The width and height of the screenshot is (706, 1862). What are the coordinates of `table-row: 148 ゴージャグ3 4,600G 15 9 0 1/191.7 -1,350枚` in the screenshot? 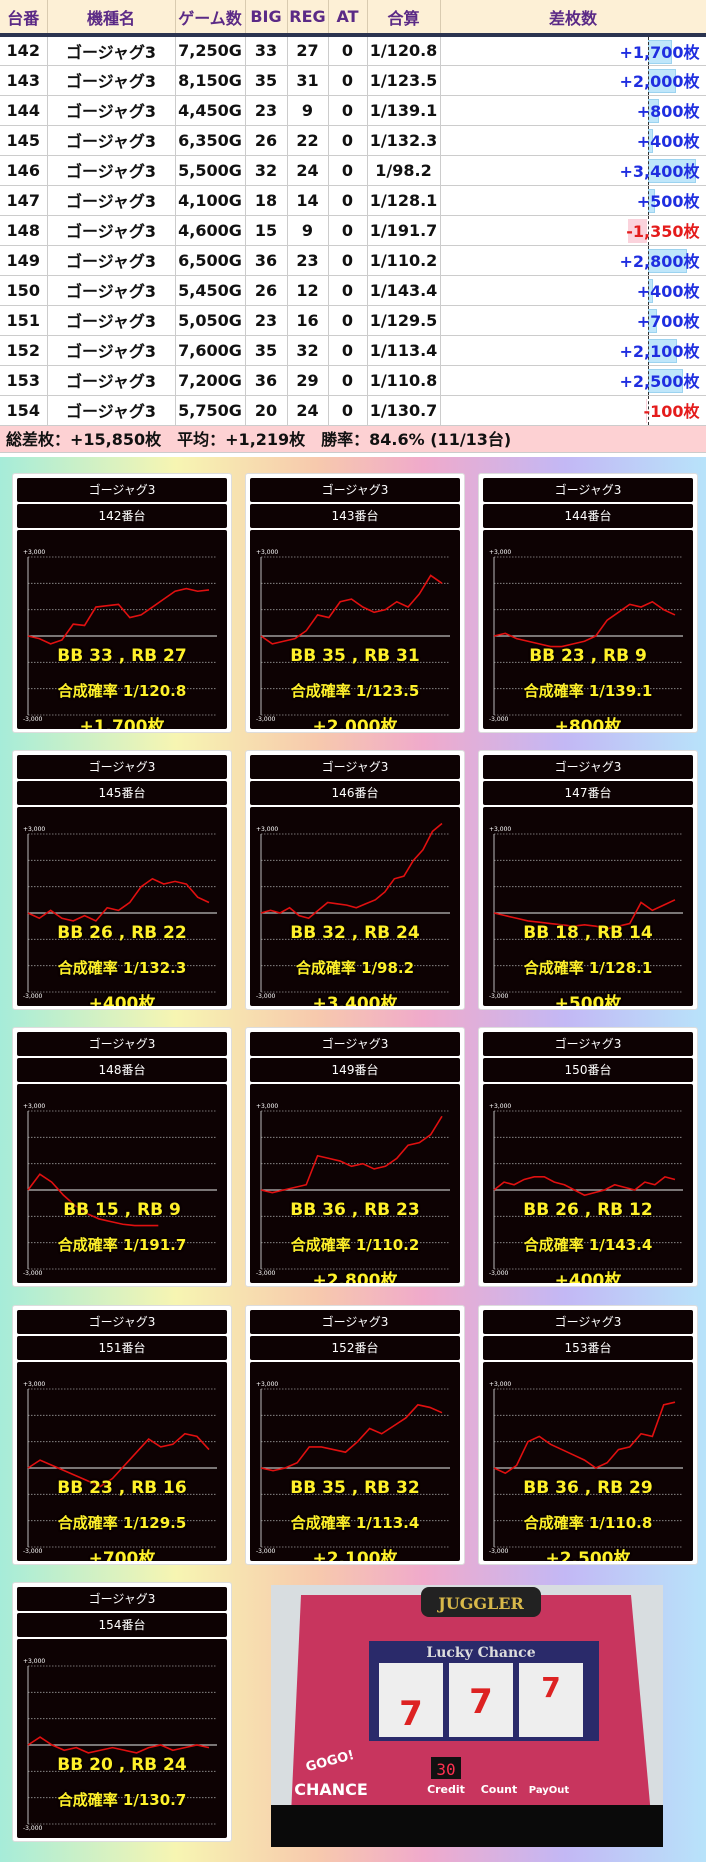 It's located at (353, 230).